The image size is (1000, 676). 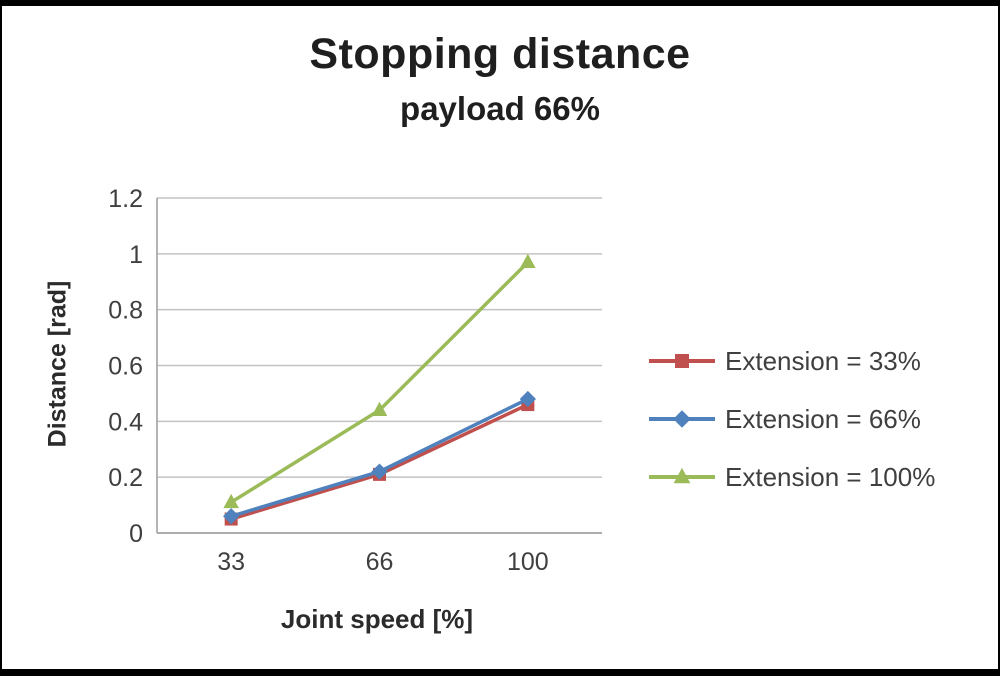 I want to click on legend-item: Extension = 100%, so click(x=791, y=477).